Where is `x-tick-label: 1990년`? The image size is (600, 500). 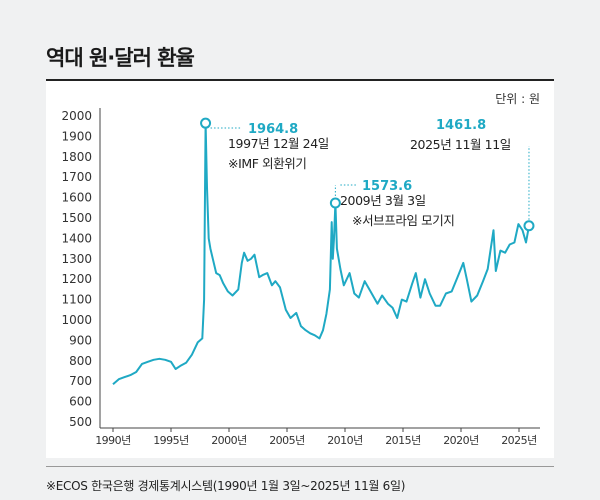
x-tick-label: 1990년 is located at coordinates (113, 440).